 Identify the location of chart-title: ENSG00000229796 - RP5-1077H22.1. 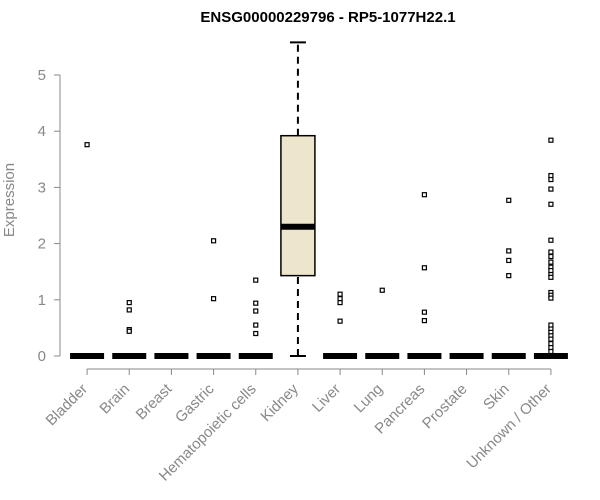
(327, 17).